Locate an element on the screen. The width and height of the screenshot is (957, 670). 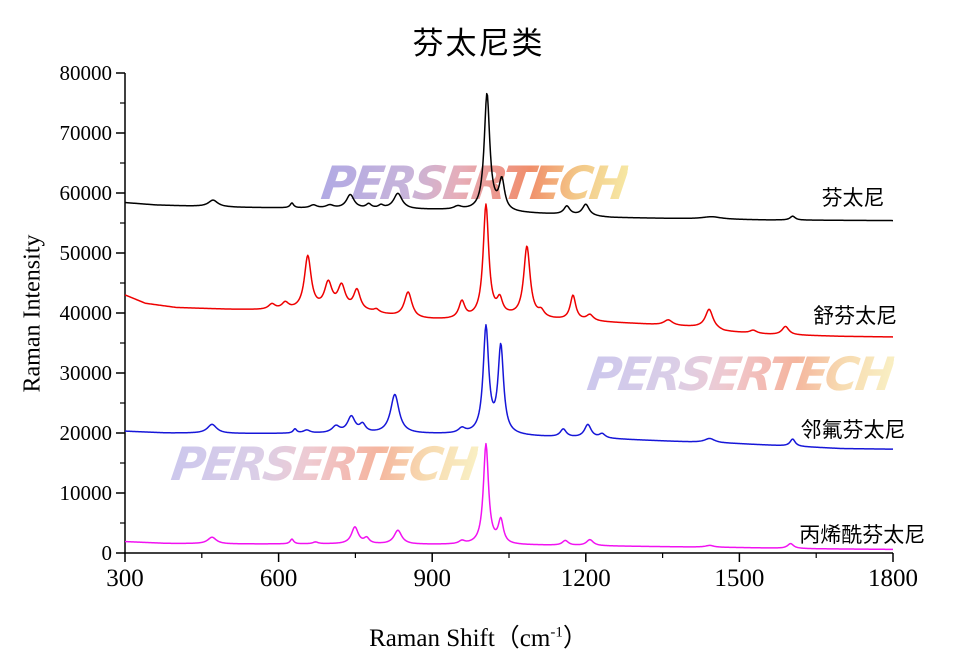
series-label-sufentanil: 舒芬太尼 is located at coordinates (855, 316).